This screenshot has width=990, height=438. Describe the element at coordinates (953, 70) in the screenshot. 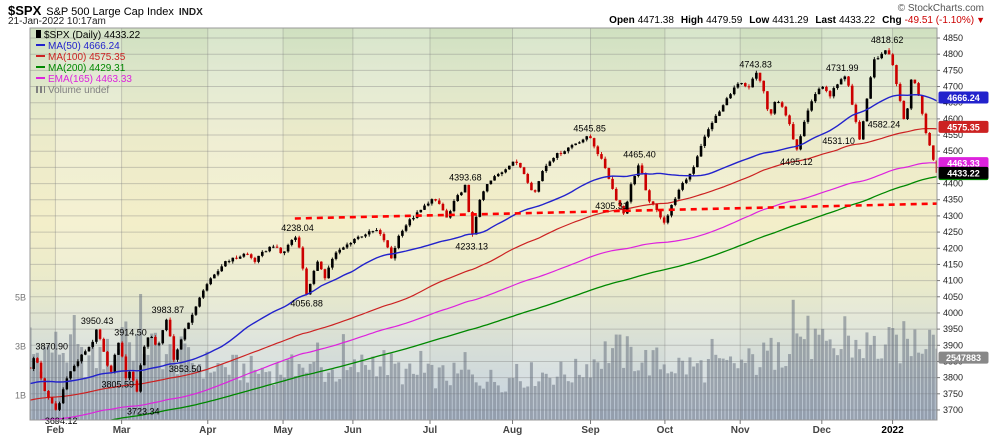

I see `svg-text: 4750` at that location.